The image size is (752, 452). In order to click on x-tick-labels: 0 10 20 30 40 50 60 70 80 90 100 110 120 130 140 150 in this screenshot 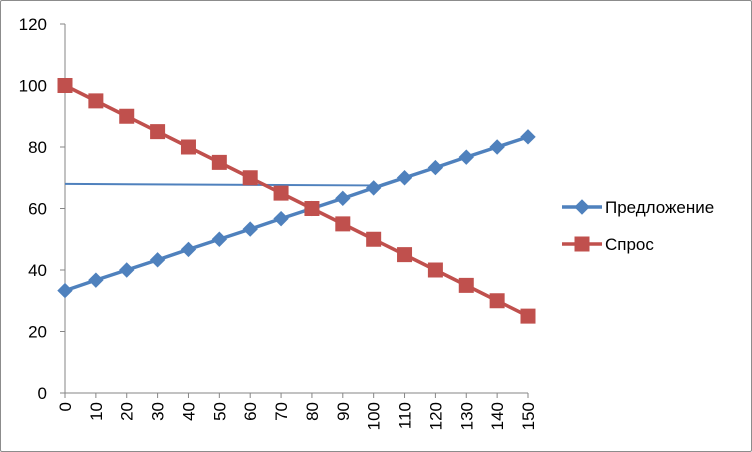, I will do `click(297, 416)`.